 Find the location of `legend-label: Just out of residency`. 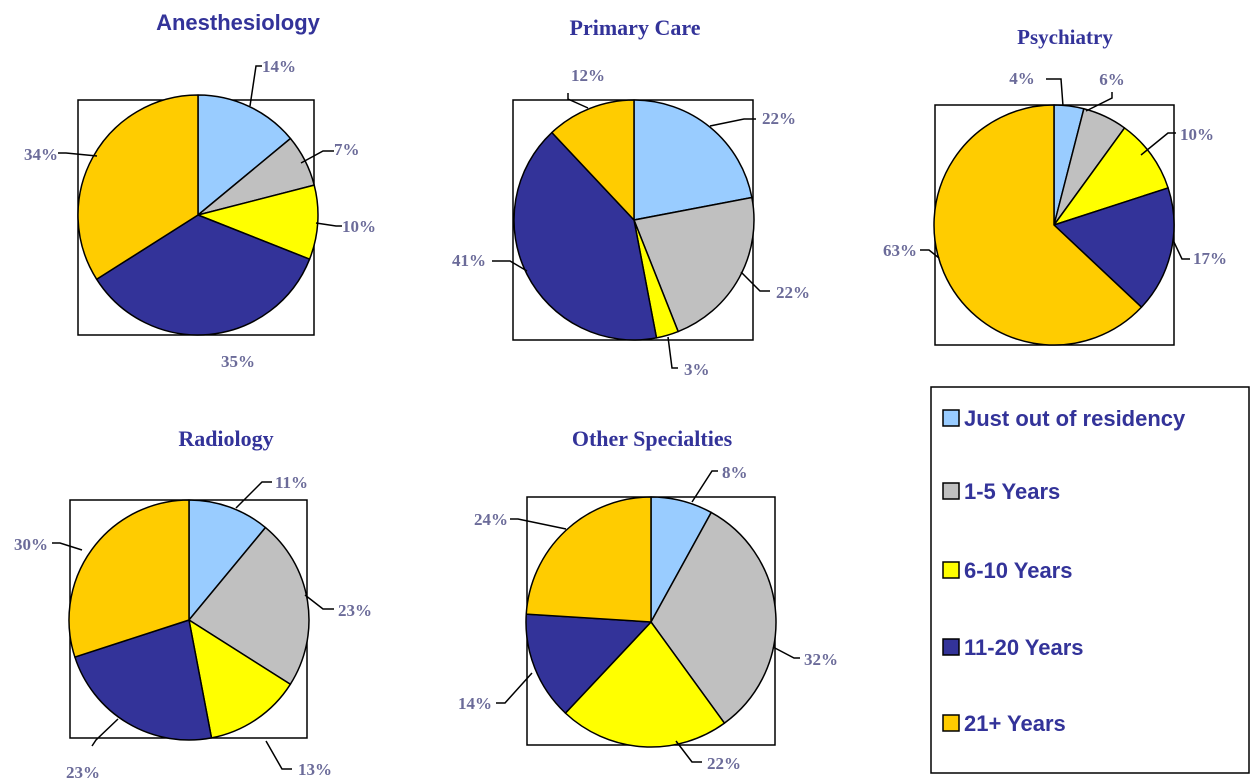

legend-label: Just out of residency is located at coordinates (1075, 418).